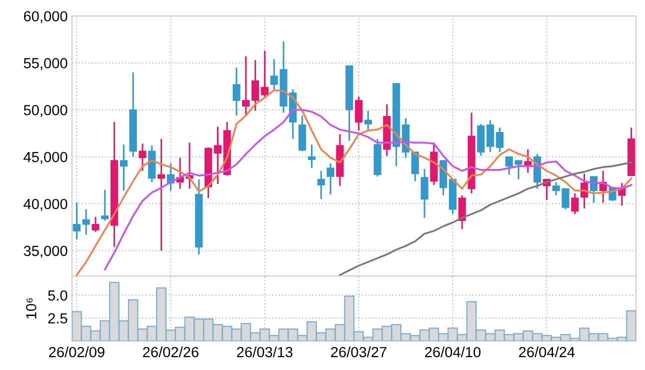  What do you see at coordinates (264, 352) in the screenshot?
I see `x-tick-label: 26/03/13` at bounding box center [264, 352].